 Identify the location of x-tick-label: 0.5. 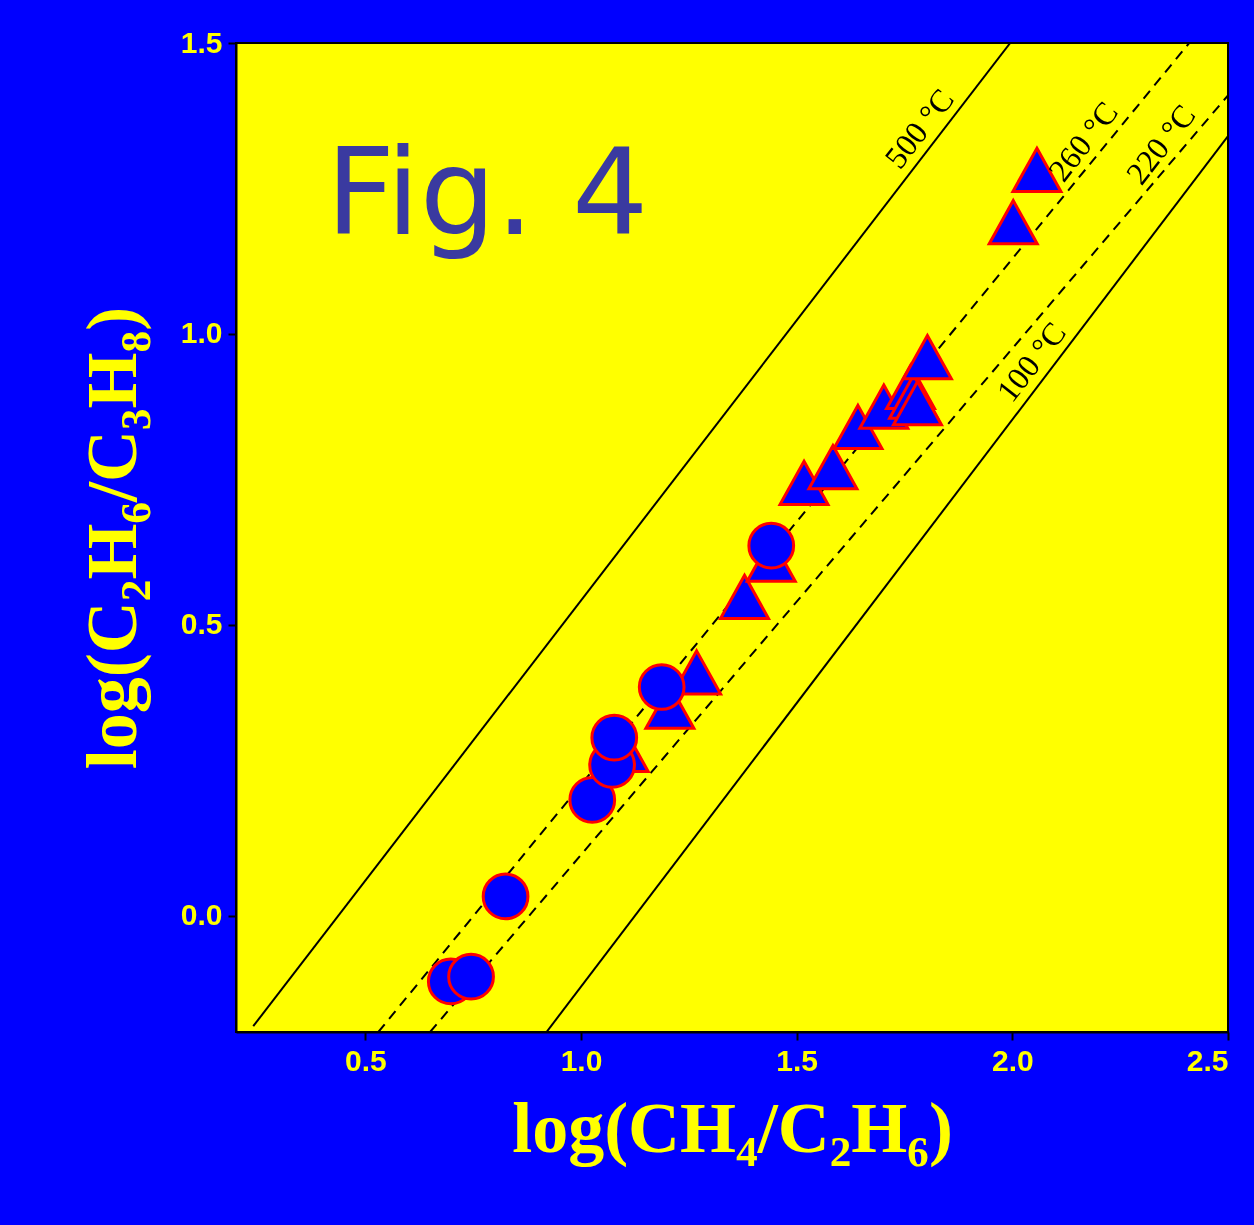
(366, 1060).